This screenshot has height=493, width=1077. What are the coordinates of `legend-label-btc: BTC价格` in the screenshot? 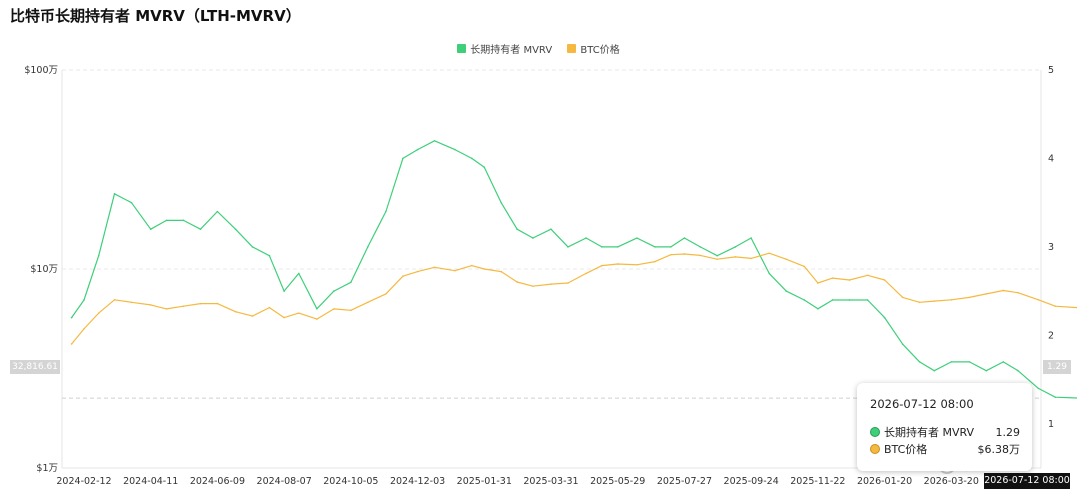 It's located at (600, 50).